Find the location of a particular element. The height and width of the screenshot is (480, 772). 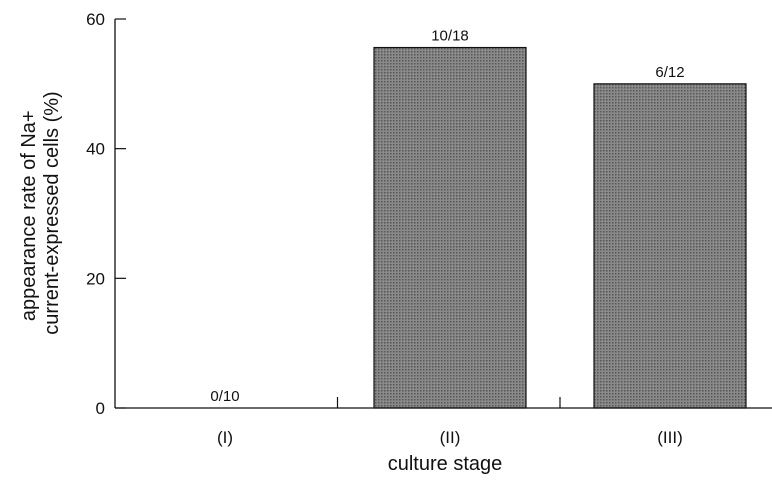

y-tick-label: 20 is located at coordinates (95, 278).